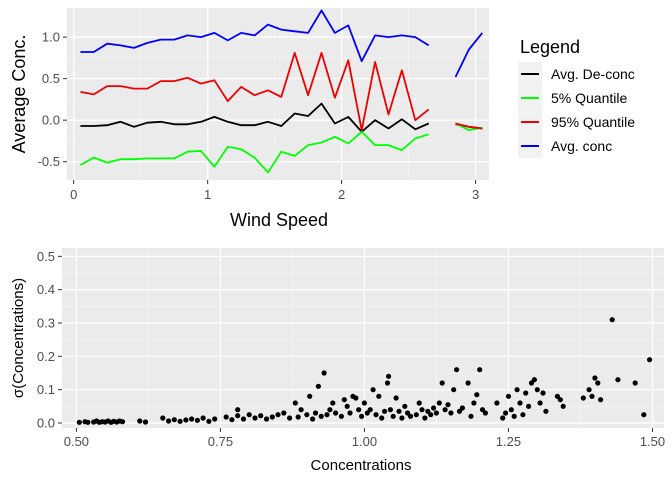 The height and width of the screenshot is (480, 672). Describe the element at coordinates (51, 37) in the screenshot. I see `y-tick-label: 1.0` at that location.